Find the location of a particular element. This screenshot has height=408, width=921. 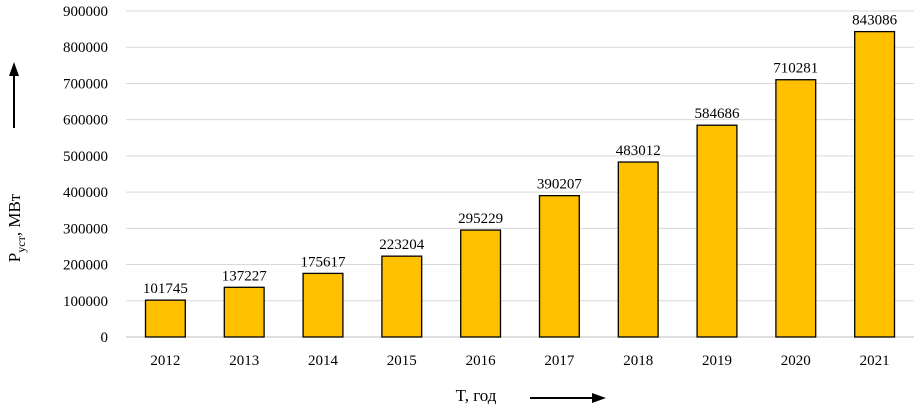

data-label: 710281 is located at coordinates (795, 69).